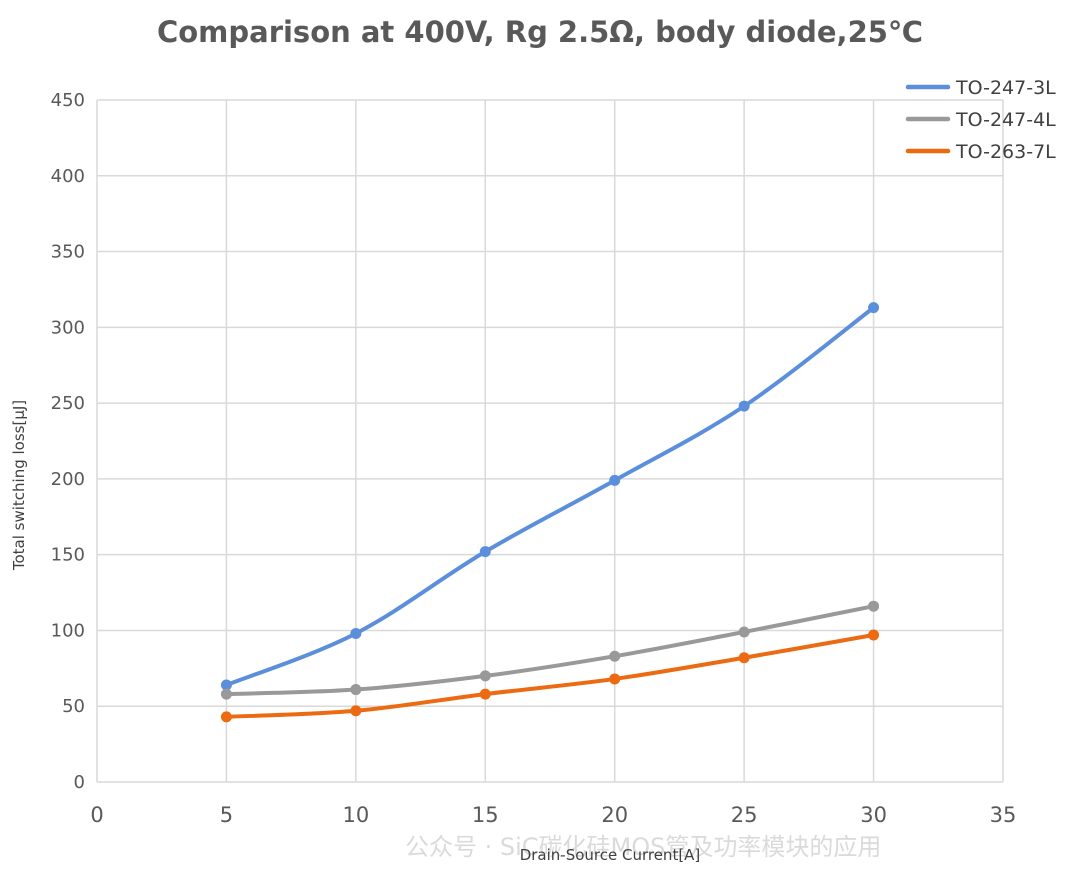 The width and height of the screenshot is (1080, 888). Describe the element at coordinates (873, 815) in the screenshot. I see `x-tick-label: 30` at that location.